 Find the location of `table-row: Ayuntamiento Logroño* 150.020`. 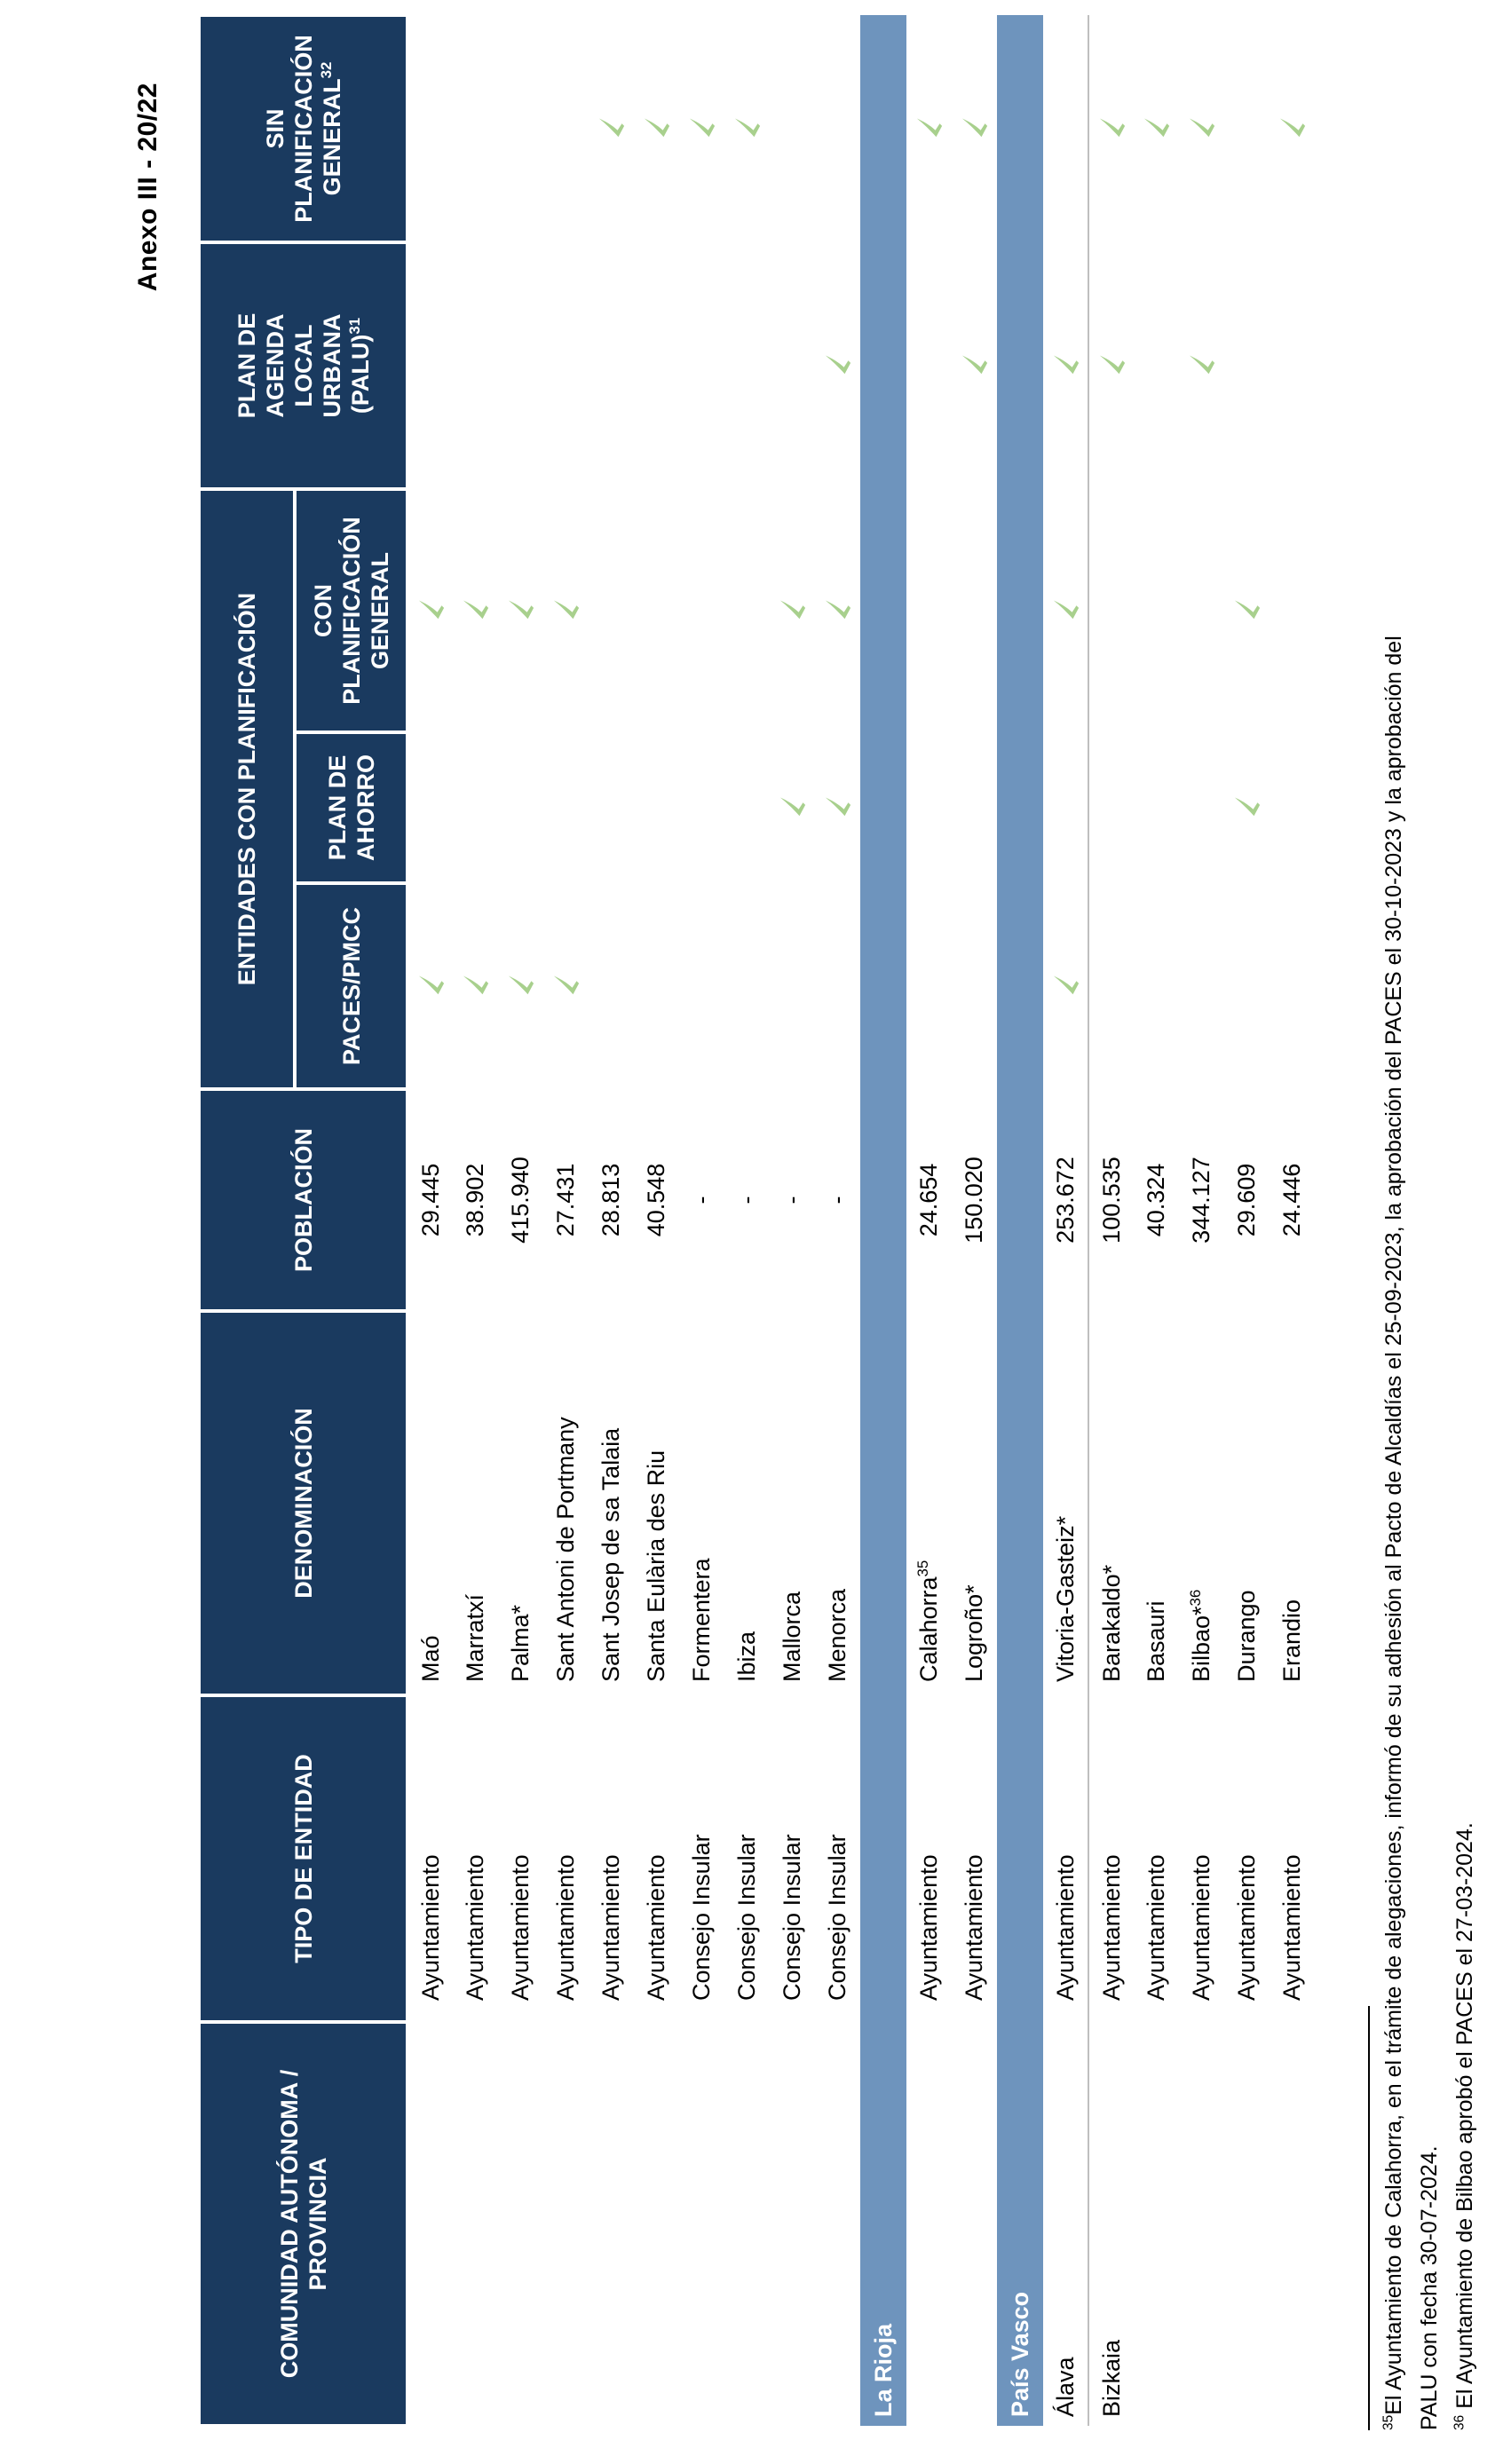

table-row: Ayuntamiento Logroño* 150.020 is located at coordinates (974, 1221).